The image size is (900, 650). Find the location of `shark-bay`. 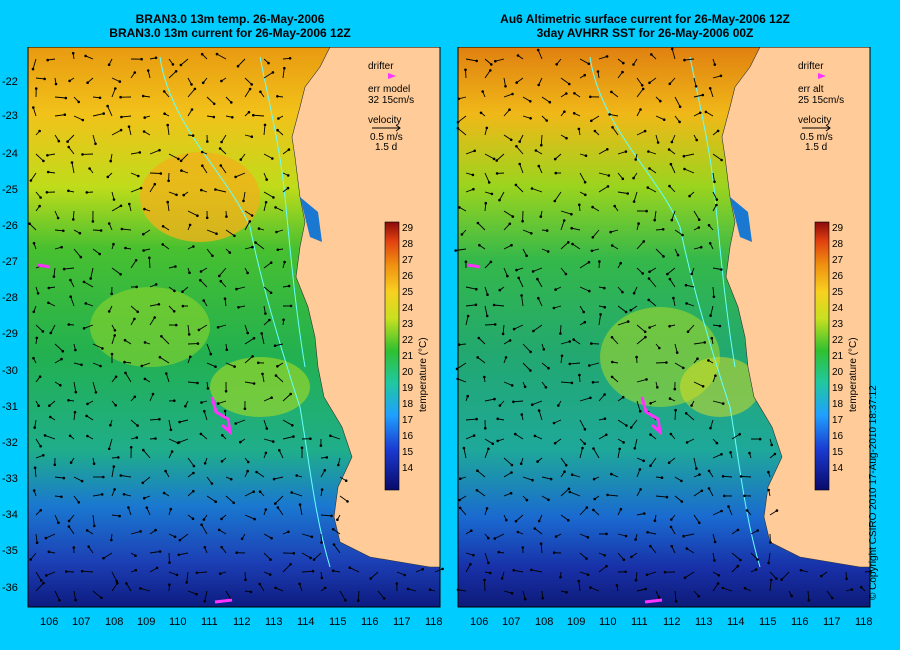

shark-bay is located at coordinates (311, 219).